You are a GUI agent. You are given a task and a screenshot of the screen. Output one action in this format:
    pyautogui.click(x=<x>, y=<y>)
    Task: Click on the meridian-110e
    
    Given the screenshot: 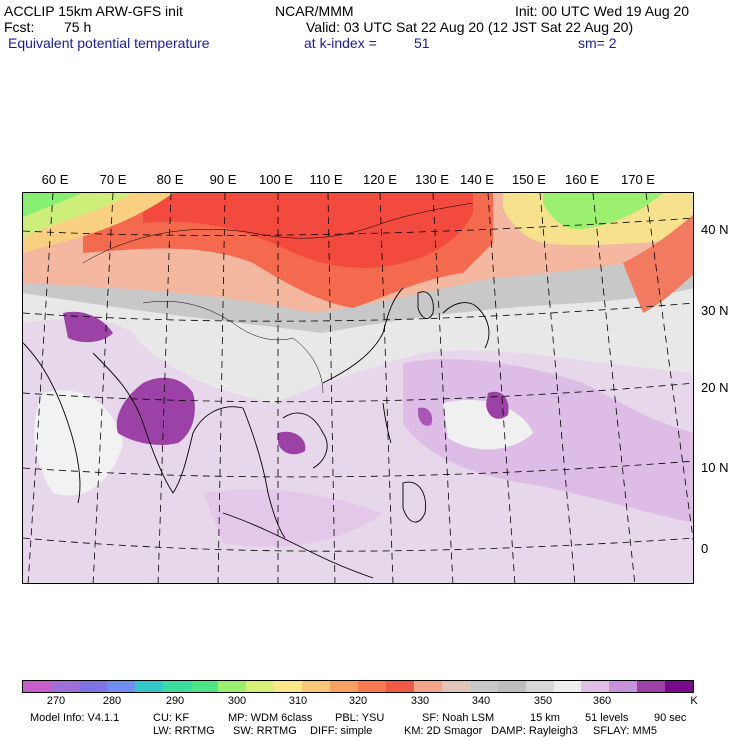 What is the action you would take?
    pyautogui.click(x=331, y=388)
    